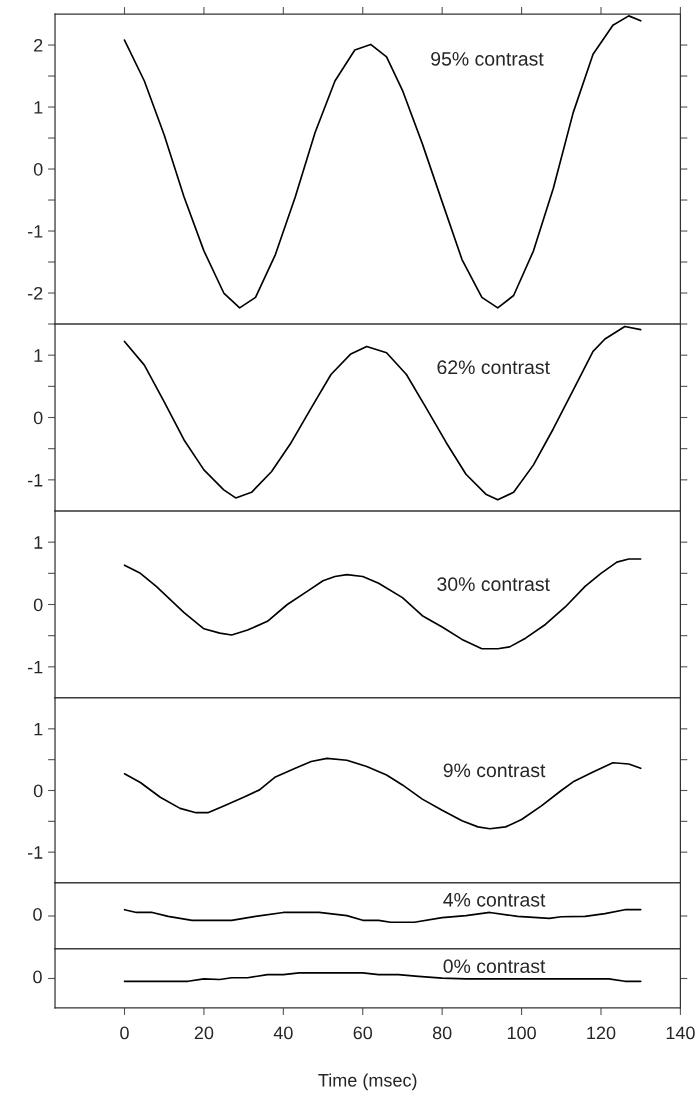 The image size is (700, 1105). What do you see at coordinates (124, 1033) in the screenshot?
I see `x-tick-label: 0` at bounding box center [124, 1033].